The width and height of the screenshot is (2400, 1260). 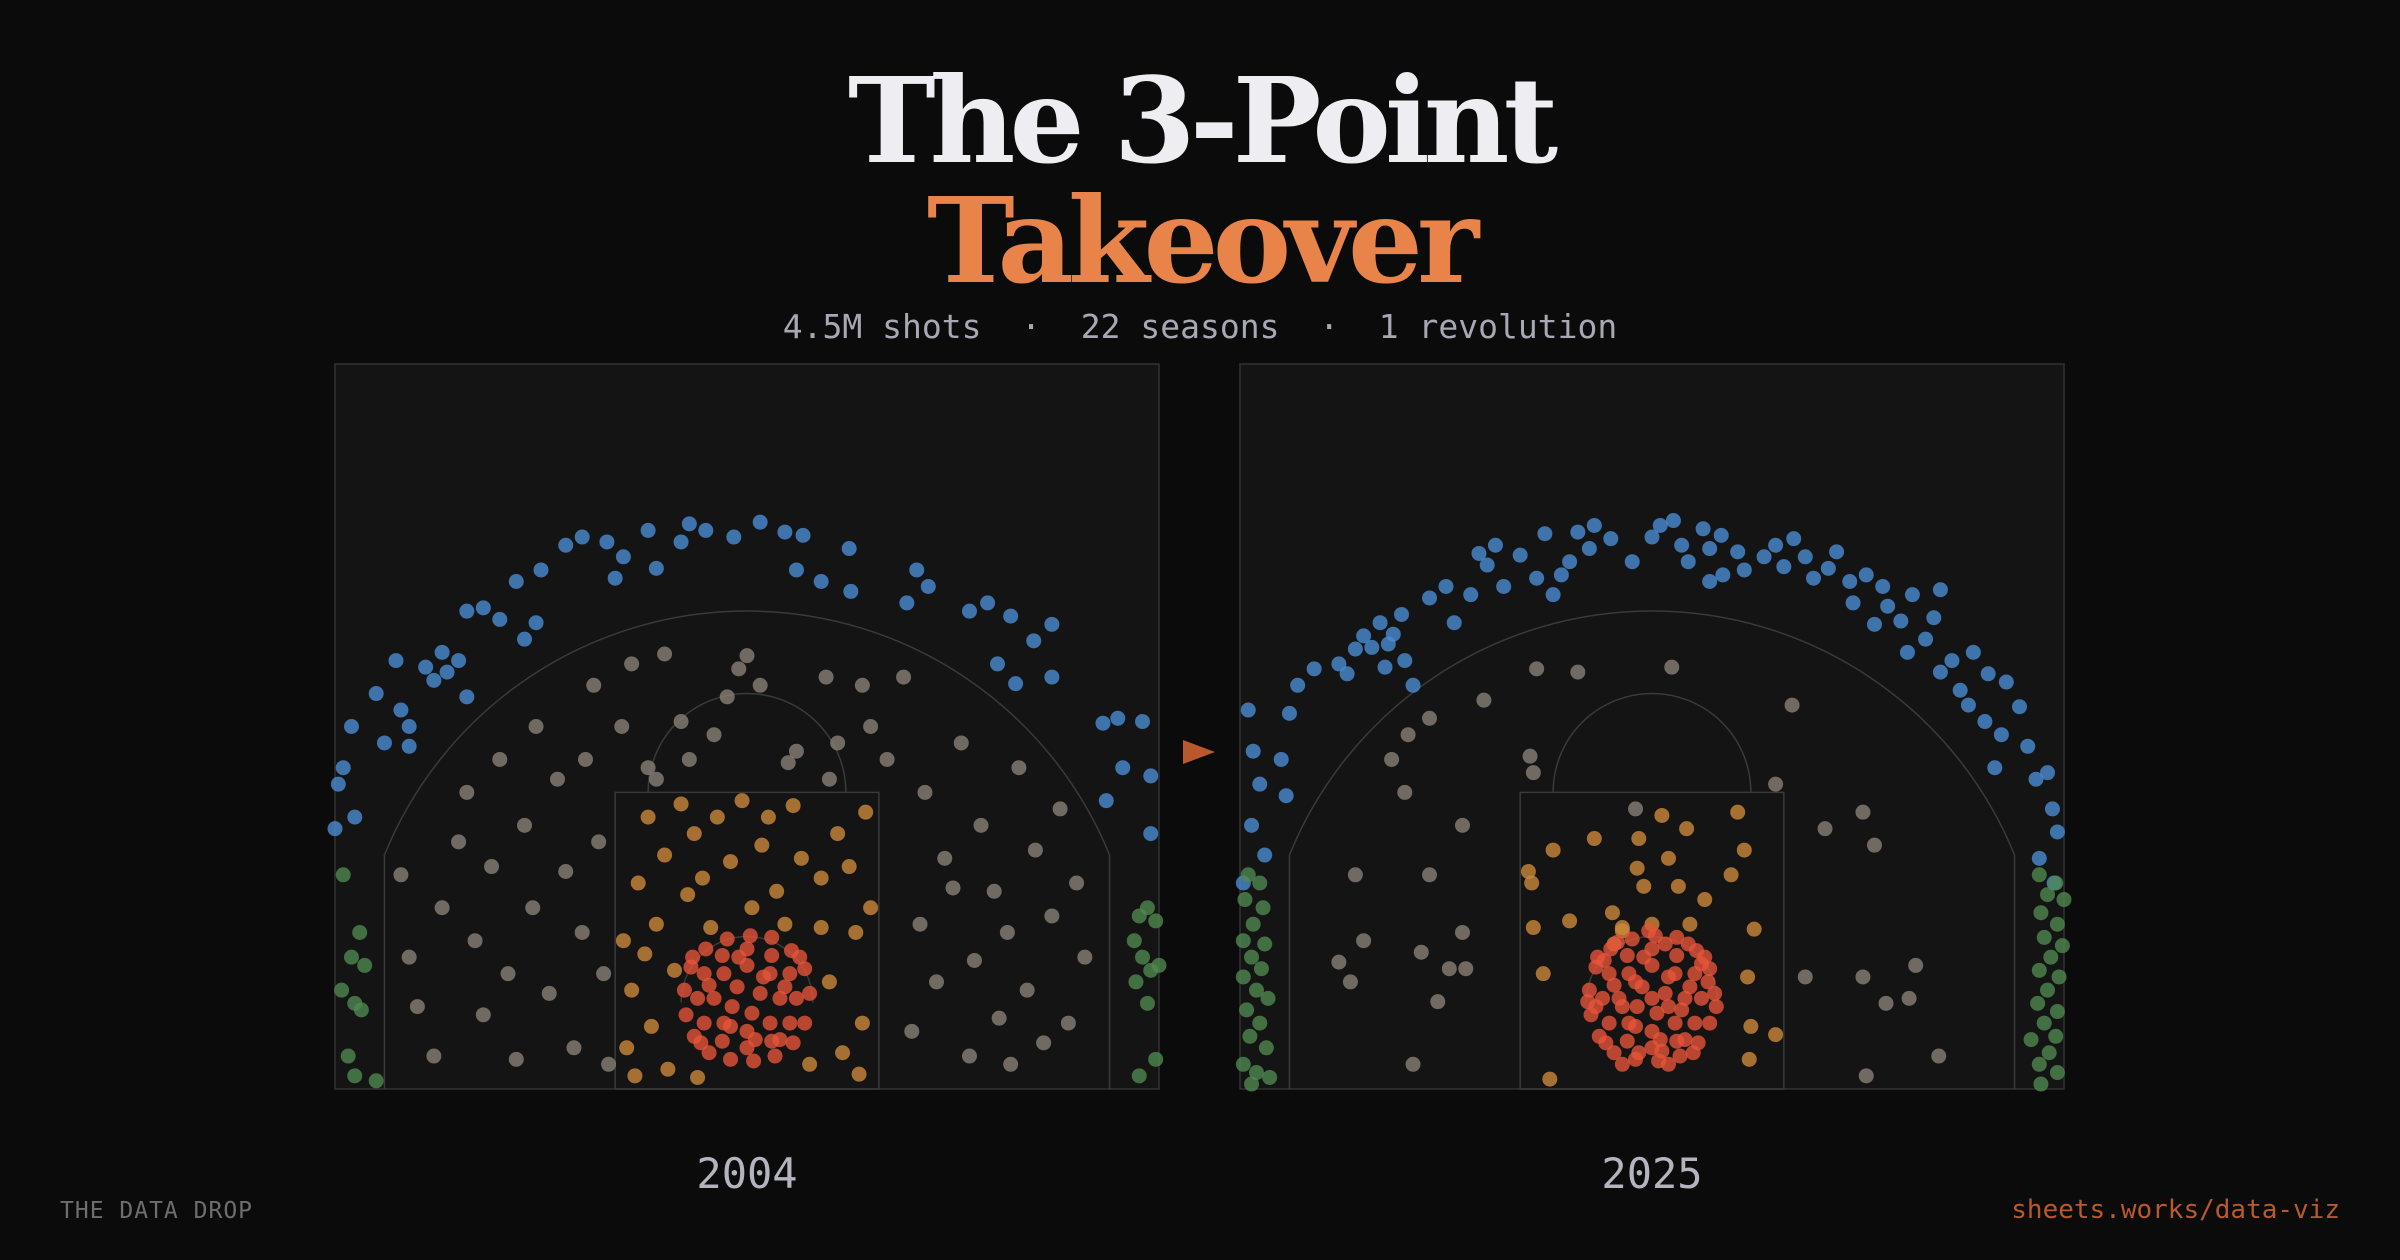 I want to click on paint, so click(x=1652, y=940).